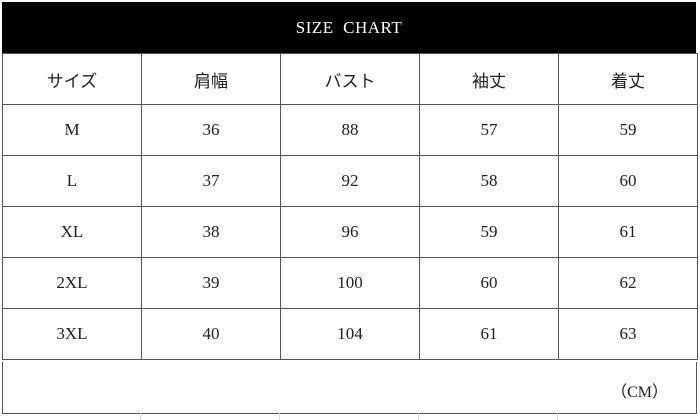 Image resolution: width=700 pixels, height=420 pixels. Describe the element at coordinates (349, 388) in the screenshot. I see `unit-row: （CM）` at that location.